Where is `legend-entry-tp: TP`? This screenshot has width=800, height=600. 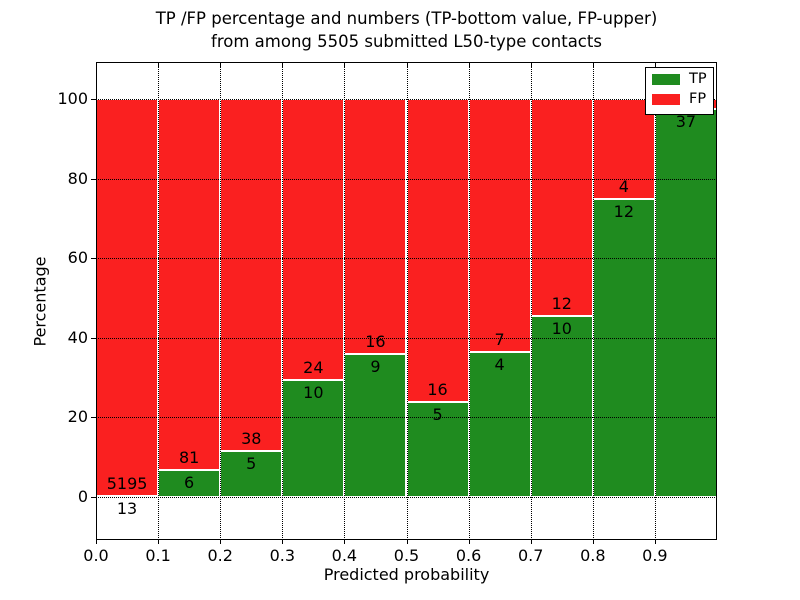
legend-entry-tp: TP is located at coordinates (679, 79).